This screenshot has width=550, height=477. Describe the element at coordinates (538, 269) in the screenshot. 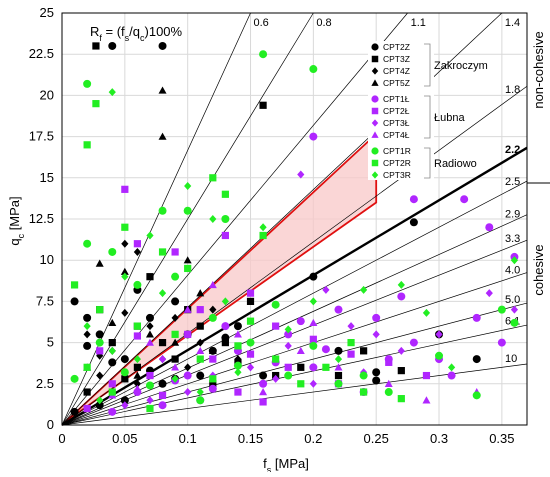

I see `side-label-cohesive: cohesive` at that location.